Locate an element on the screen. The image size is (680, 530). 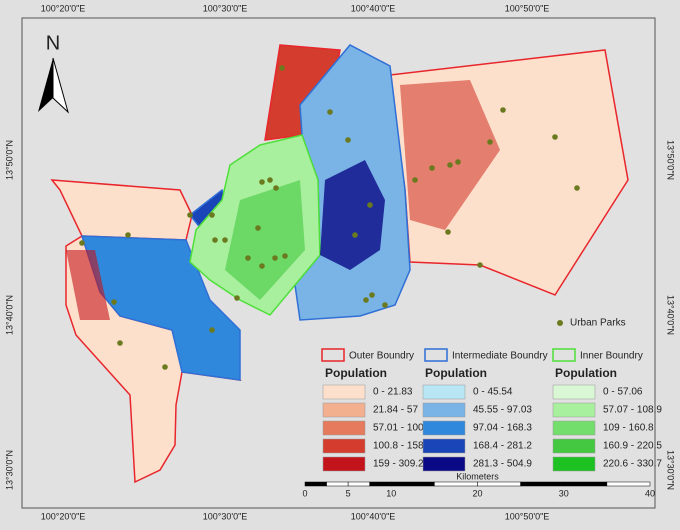
legend-label: 57.01 - 100.7 is located at coordinates (402, 428).